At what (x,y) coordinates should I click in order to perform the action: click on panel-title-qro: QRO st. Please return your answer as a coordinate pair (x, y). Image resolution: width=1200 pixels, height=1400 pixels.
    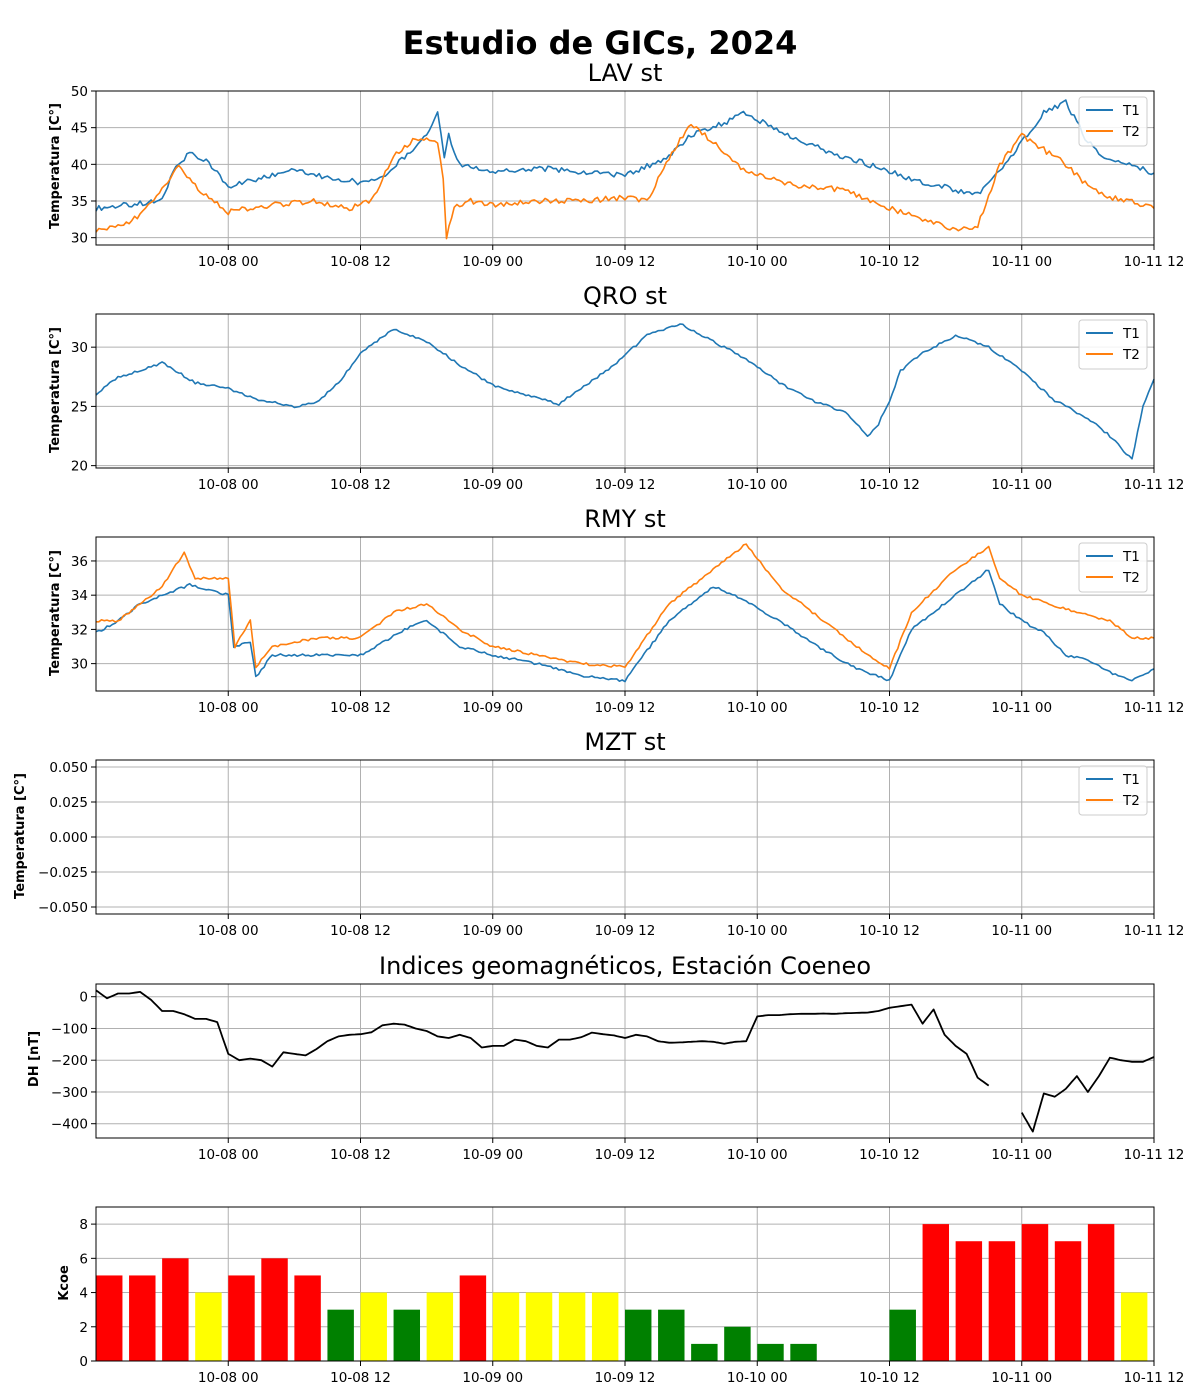
    Looking at the image, I should click on (625, 296).